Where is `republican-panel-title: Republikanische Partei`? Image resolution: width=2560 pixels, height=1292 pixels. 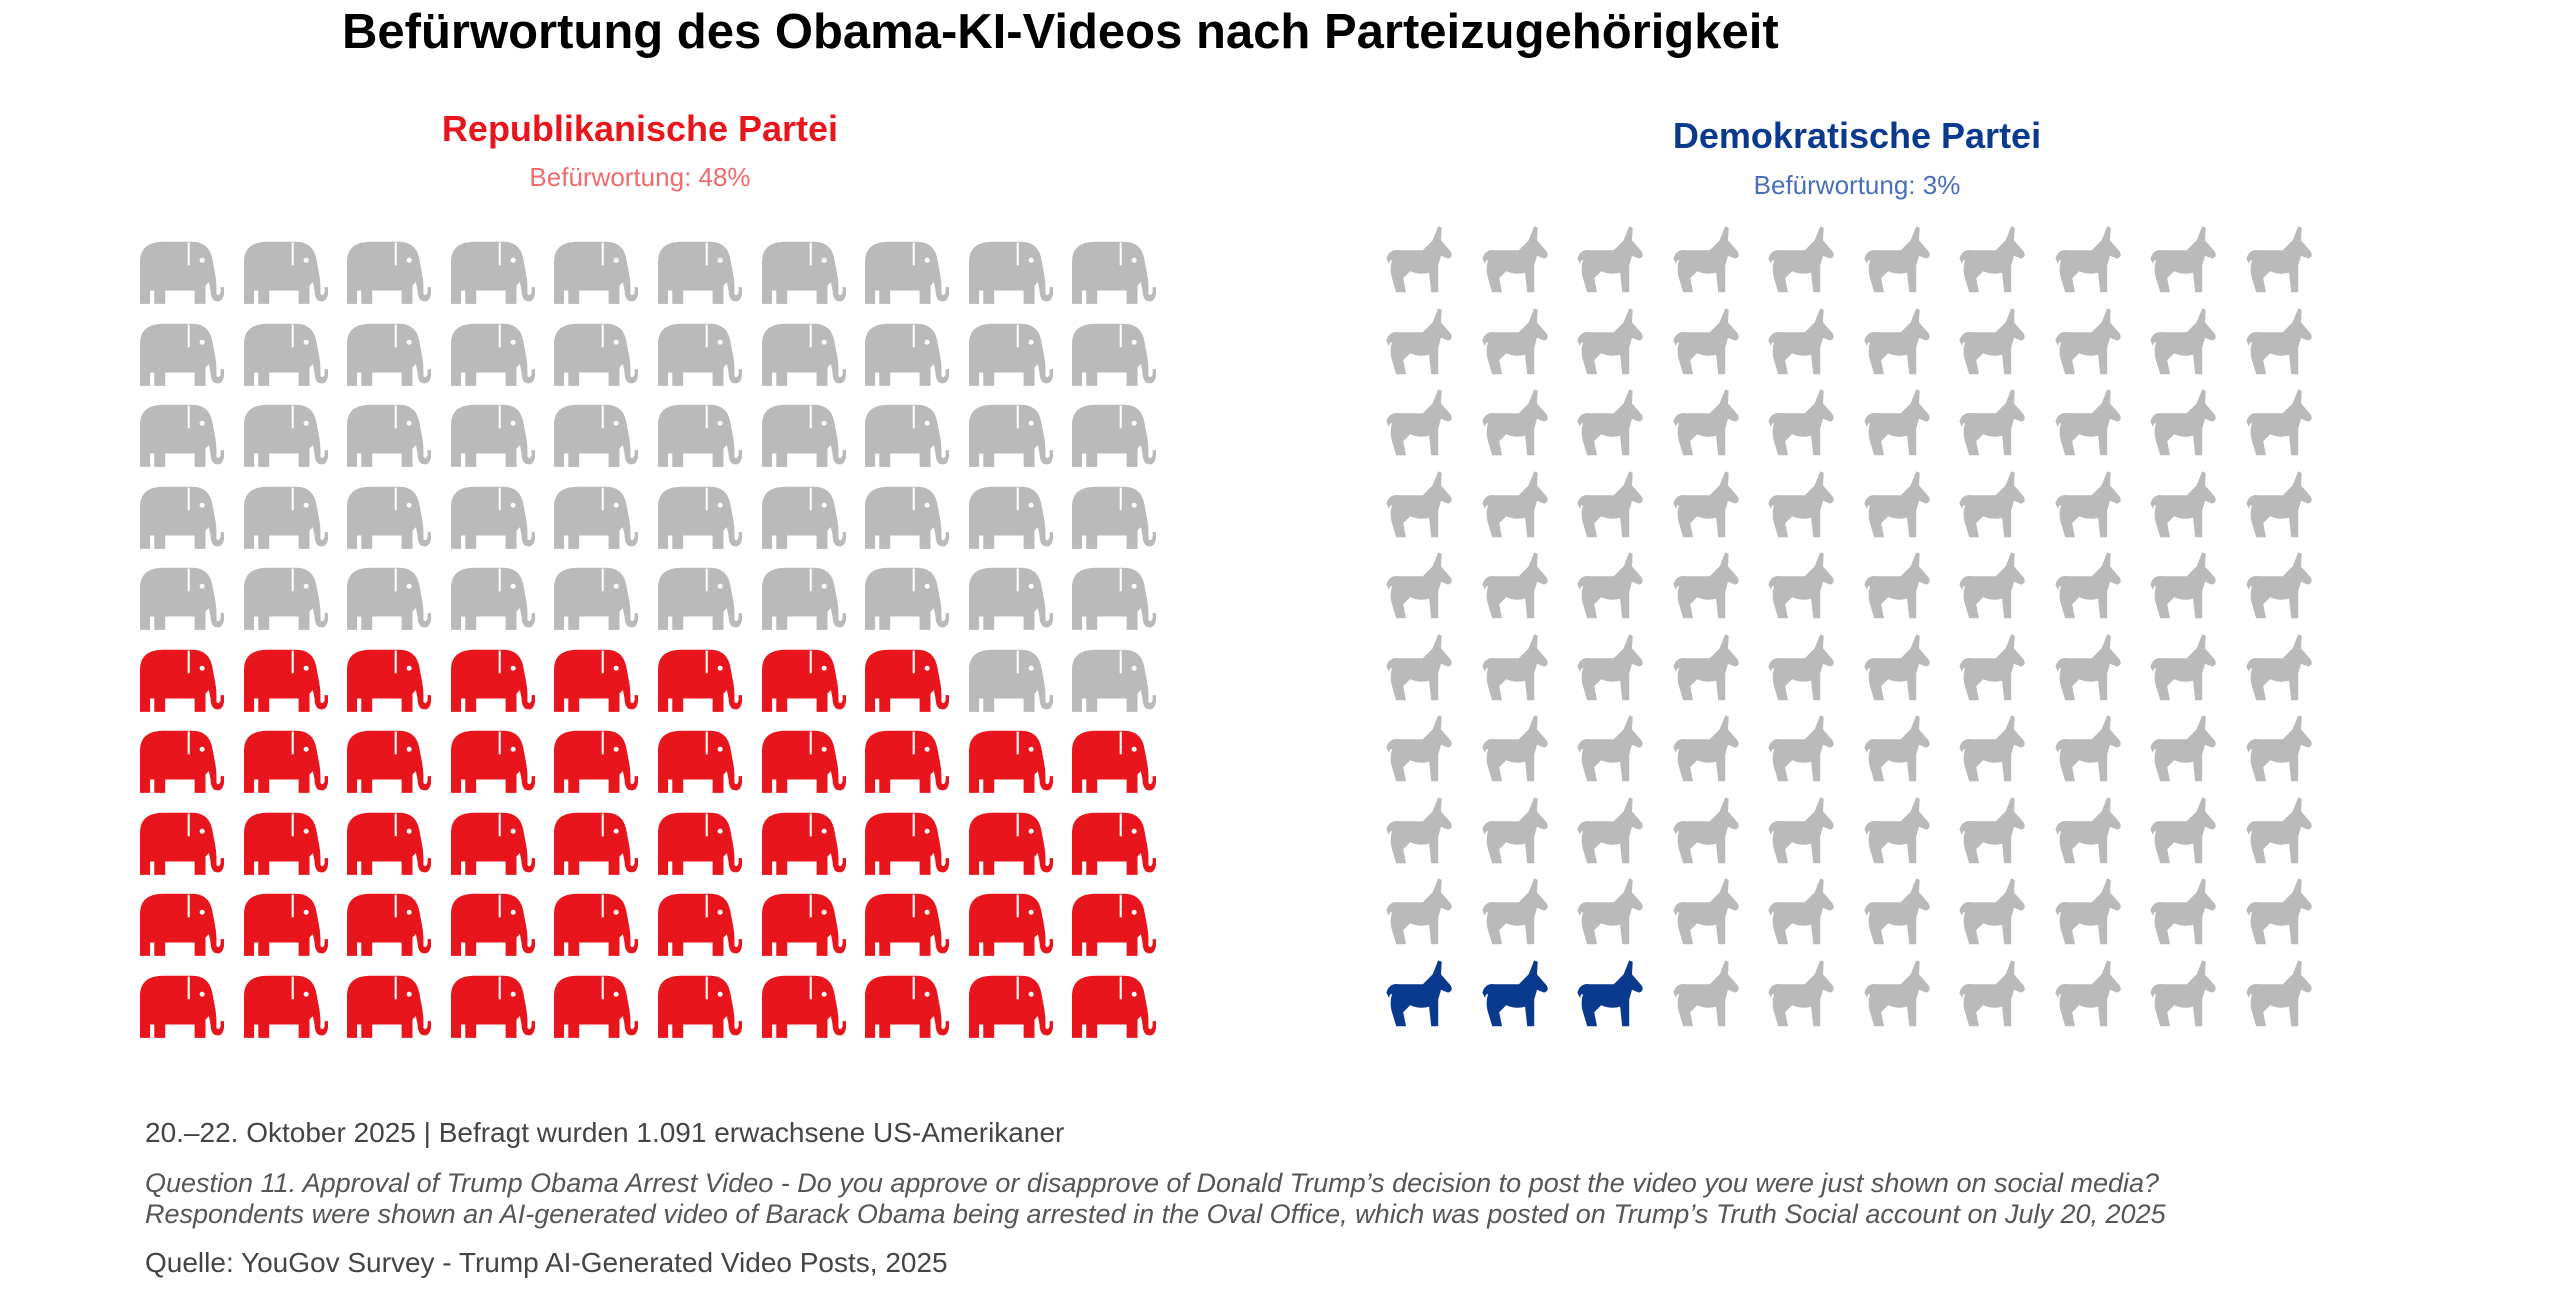
republican-panel-title: Republikanische Partei is located at coordinates (640, 128).